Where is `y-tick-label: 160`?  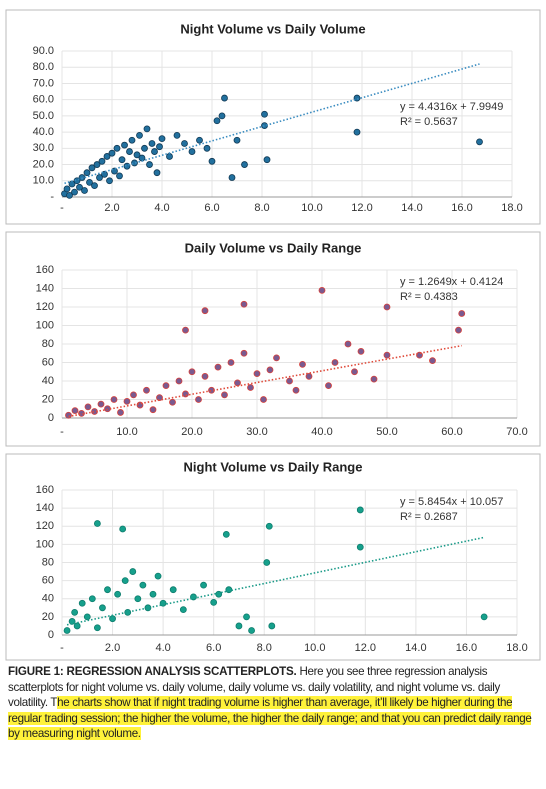 y-tick-label: 160 is located at coordinates (45, 490).